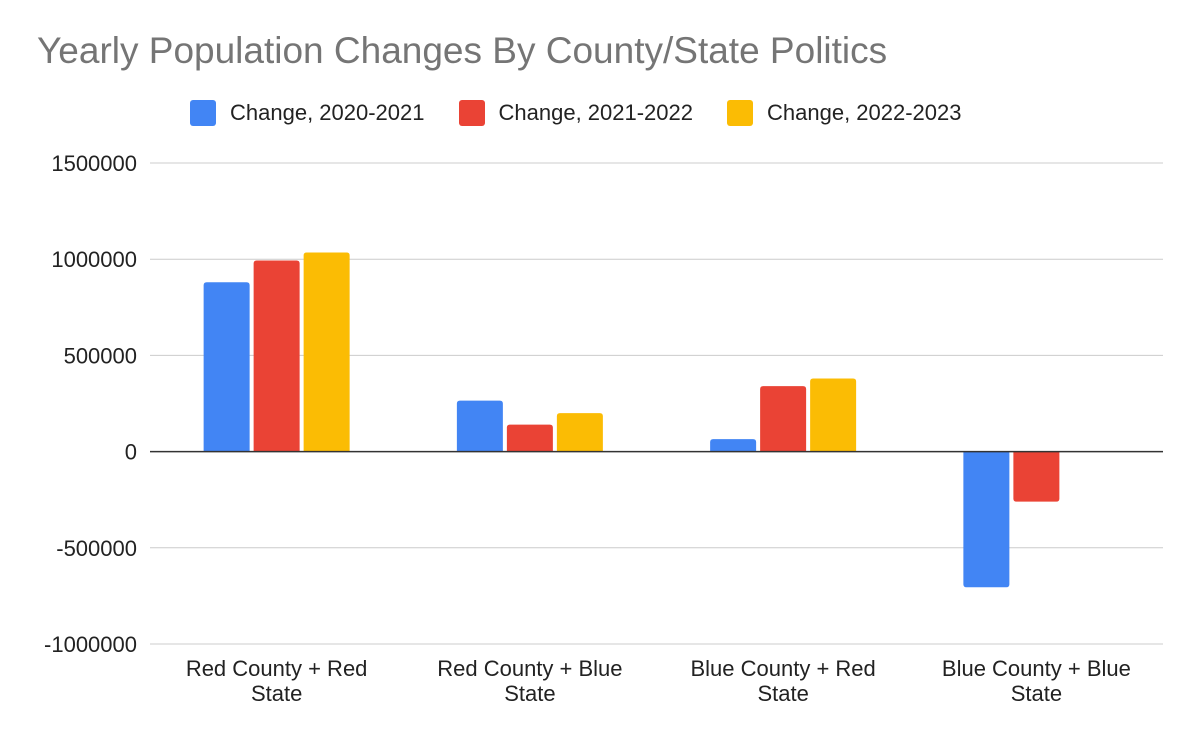  I want to click on x-tick-label: Blue County + Red, so click(782, 668).